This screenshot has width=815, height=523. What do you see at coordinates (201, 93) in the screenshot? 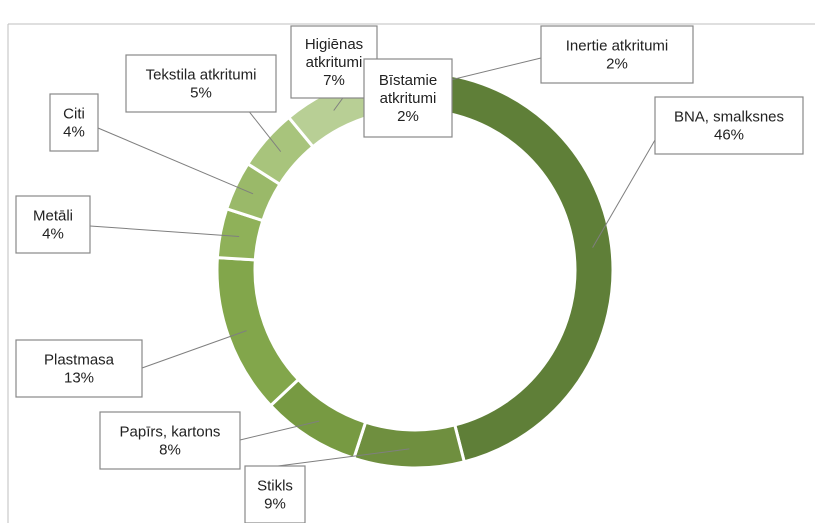
I see `label-percent: 5%` at bounding box center [201, 93].